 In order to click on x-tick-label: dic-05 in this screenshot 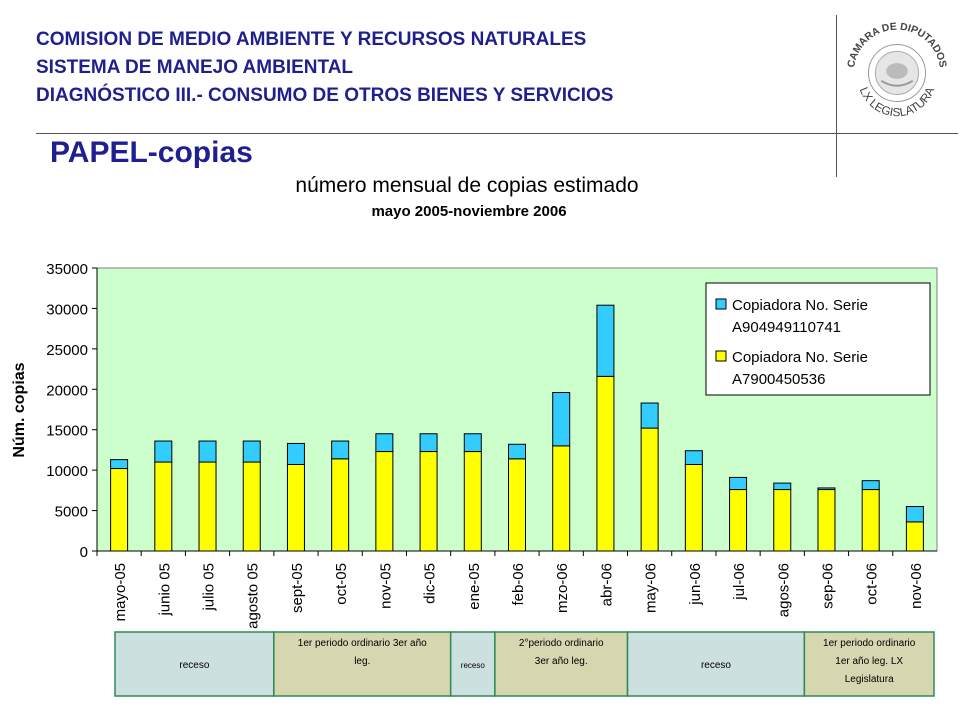, I will do `click(430, 583)`.